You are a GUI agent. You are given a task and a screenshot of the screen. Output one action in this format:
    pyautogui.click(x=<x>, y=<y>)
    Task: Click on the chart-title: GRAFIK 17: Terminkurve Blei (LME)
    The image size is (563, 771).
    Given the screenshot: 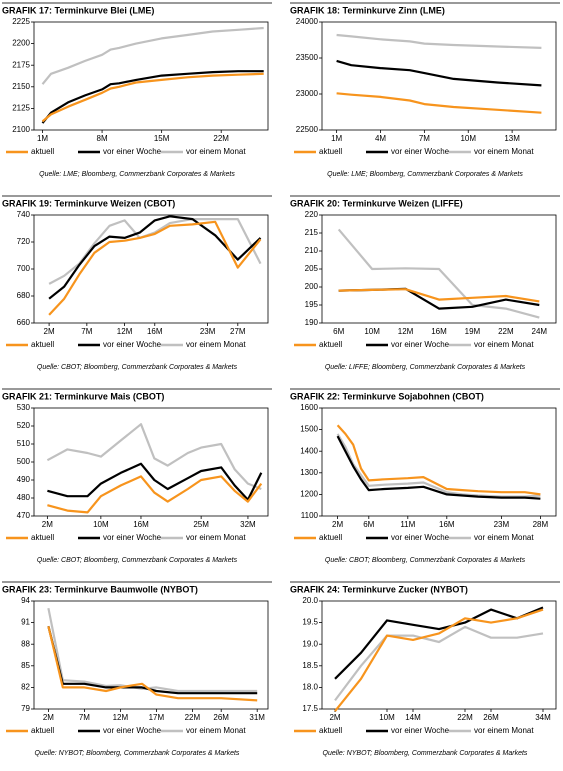 What is the action you would take?
    pyautogui.click(x=78, y=10)
    